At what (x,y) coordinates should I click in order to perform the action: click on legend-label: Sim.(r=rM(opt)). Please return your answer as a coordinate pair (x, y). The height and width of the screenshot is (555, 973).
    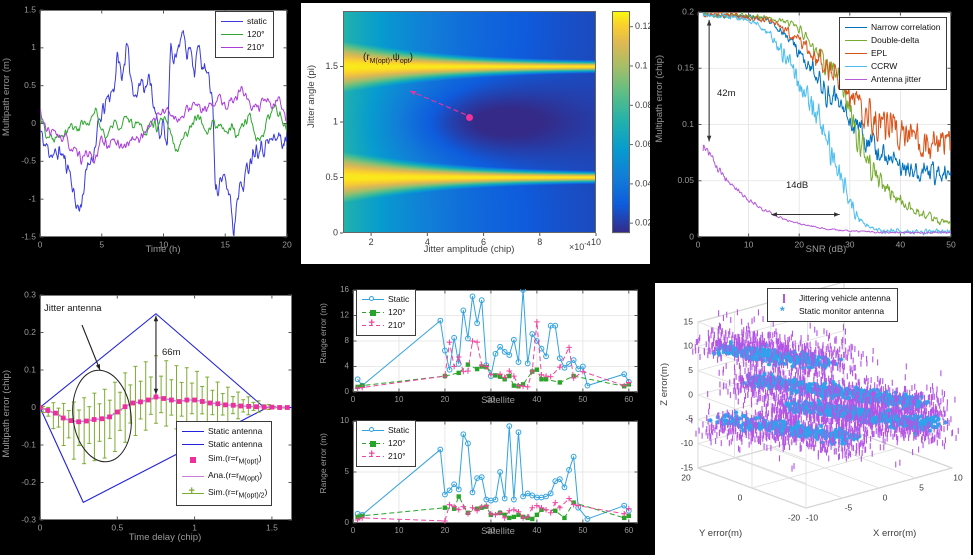
    Looking at the image, I should click on (235, 459).